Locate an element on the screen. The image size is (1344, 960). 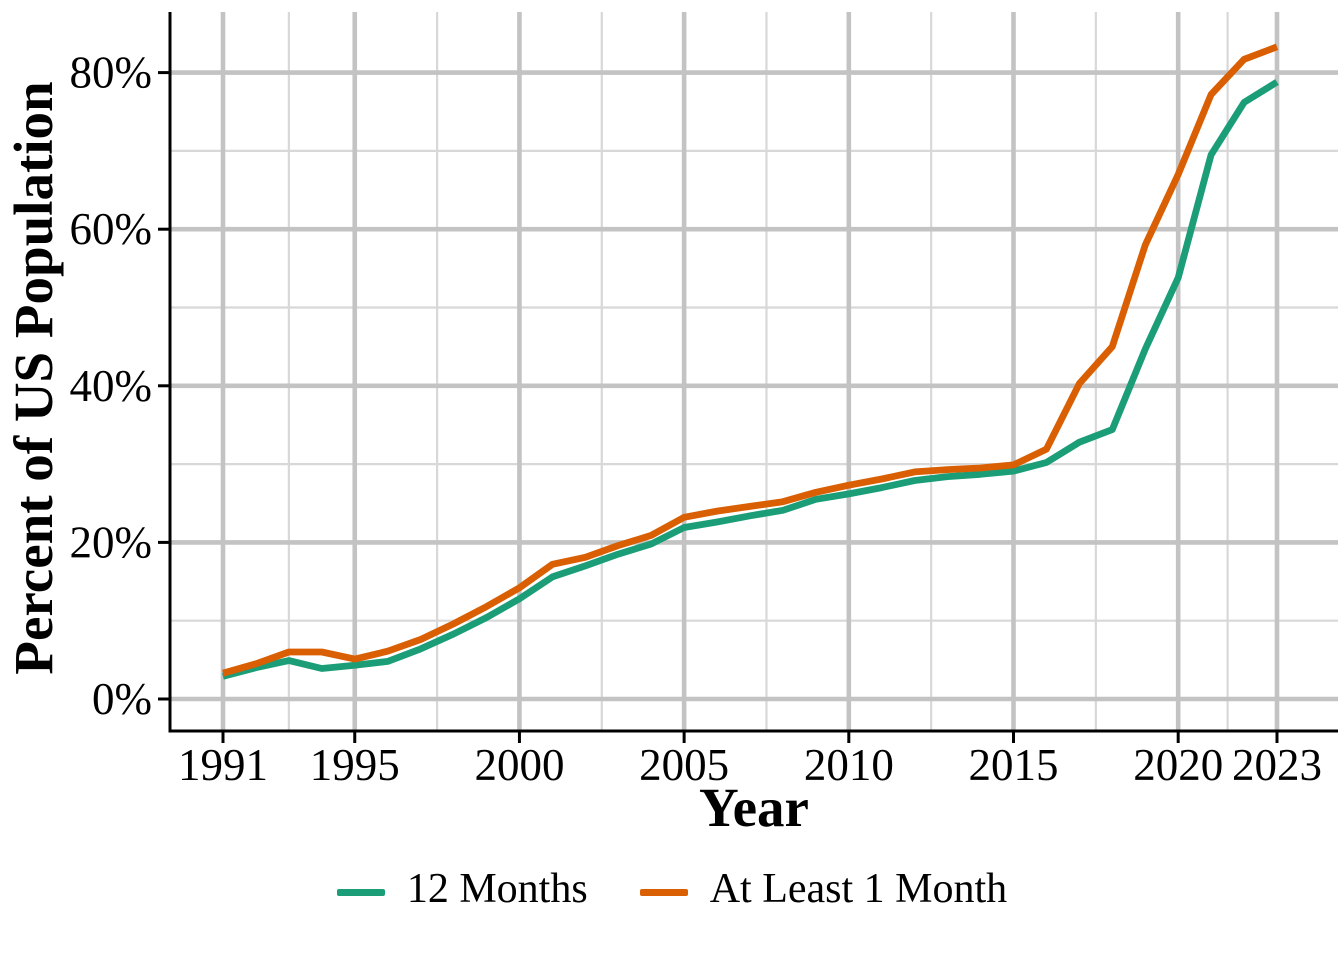
legend-item-12-months: 12 Months is located at coordinates (462, 891).